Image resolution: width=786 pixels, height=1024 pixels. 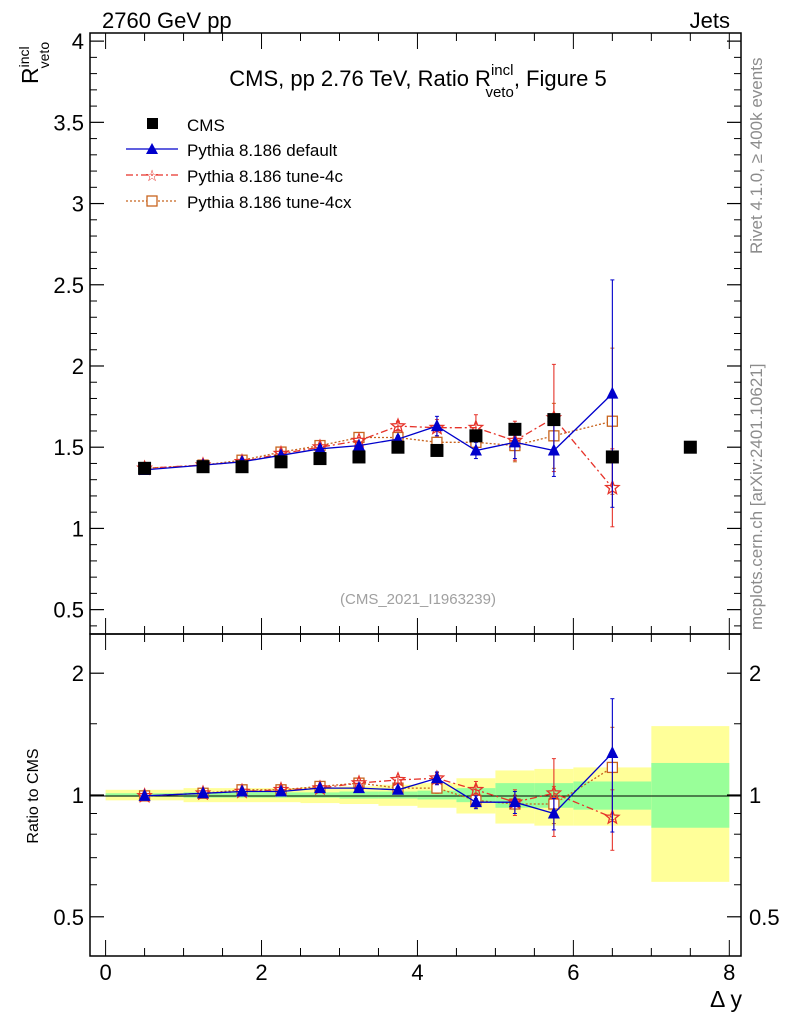 I want to click on legend-entry-cms: CMS, so click(x=186, y=125).